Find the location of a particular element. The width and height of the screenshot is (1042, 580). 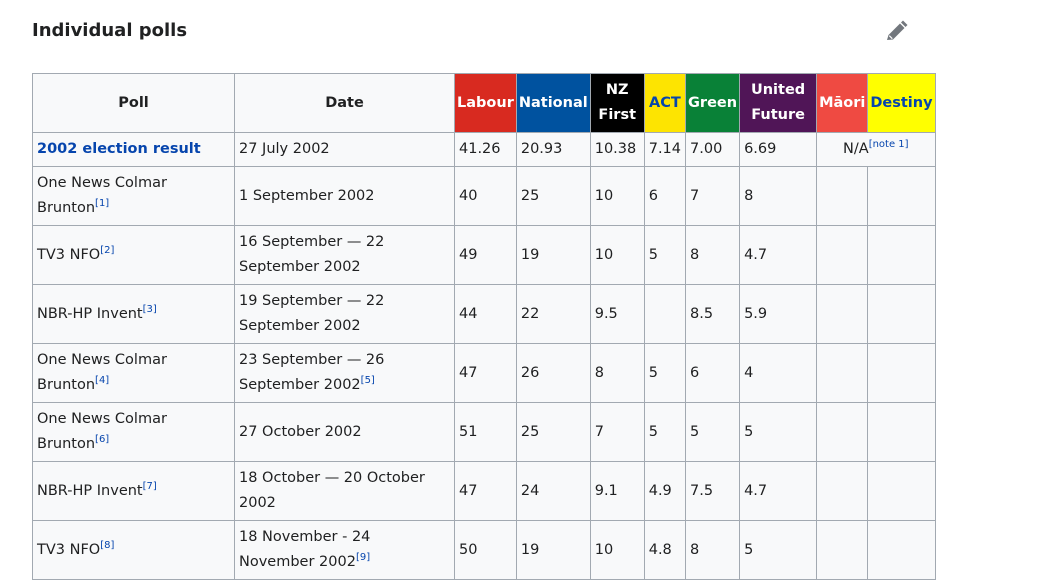

date-cell: 18 November - 24 November 2002[9] is located at coordinates (344, 550).